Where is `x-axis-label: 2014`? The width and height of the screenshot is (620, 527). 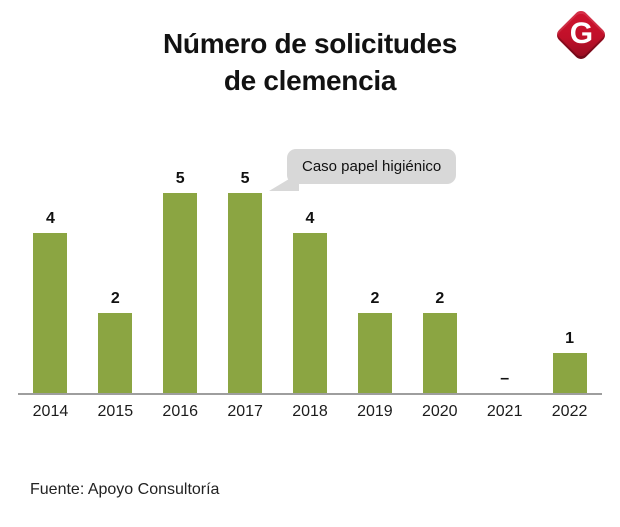 x-axis-label: 2014 is located at coordinates (50, 411).